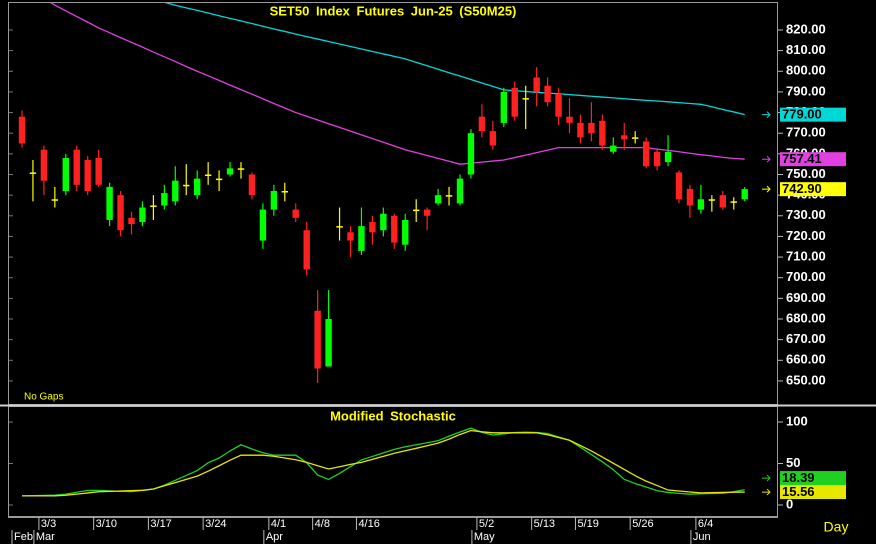  What do you see at coordinates (806, 132) in the screenshot?
I see `y-tick-label: 770.00` at bounding box center [806, 132].